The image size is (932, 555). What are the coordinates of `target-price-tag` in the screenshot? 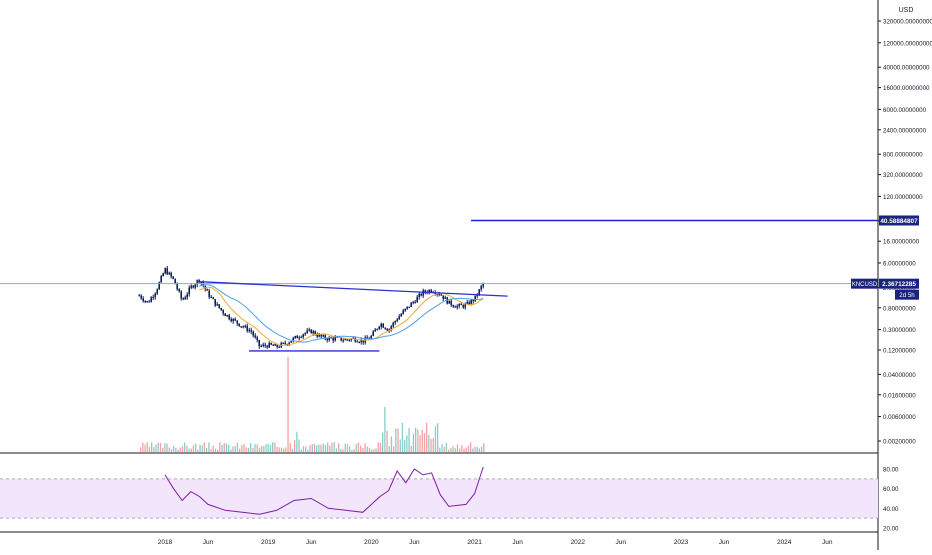 It's located at (899, 220).